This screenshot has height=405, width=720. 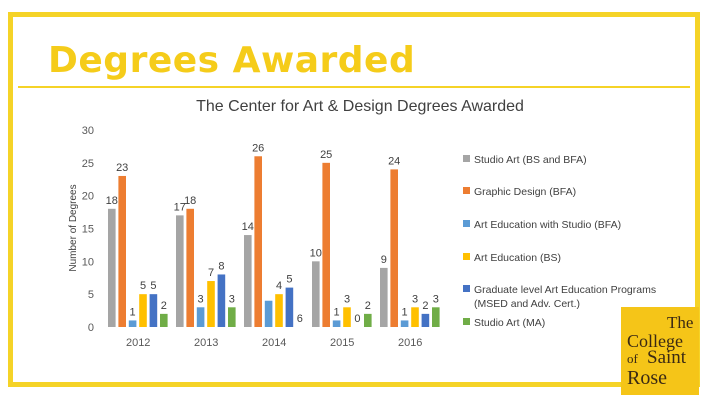 I want to click on data-label: 6, so click(x=300, y=319).